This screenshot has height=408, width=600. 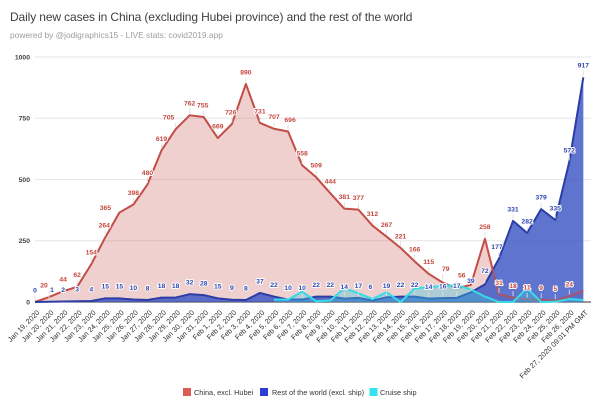 What do you see at coordinates (513, 209) in the screenshot?
I see `svg-text: 331` at bounding box center [513, 209].